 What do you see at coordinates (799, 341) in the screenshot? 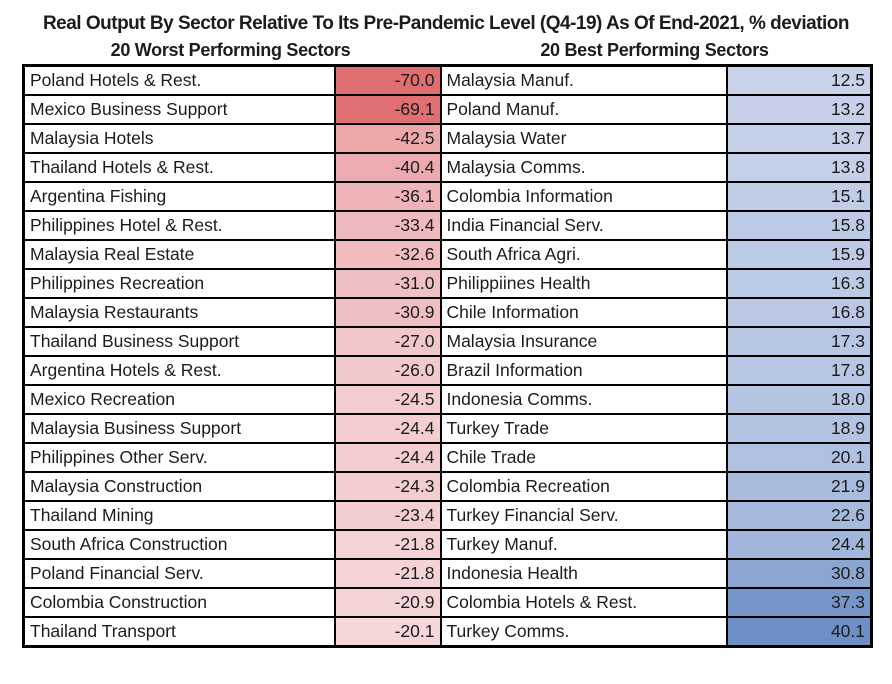
I see `best-sector-value: 17.3` at bounding box center [799, 341].